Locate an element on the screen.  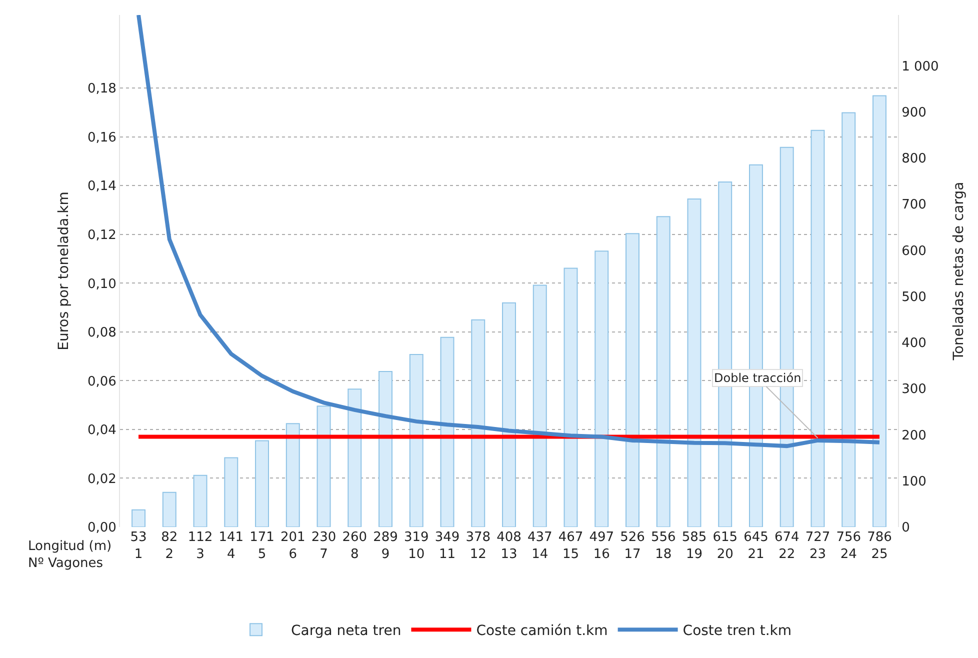
y2-tick-label: 400 is located at coordinates (914, 344).